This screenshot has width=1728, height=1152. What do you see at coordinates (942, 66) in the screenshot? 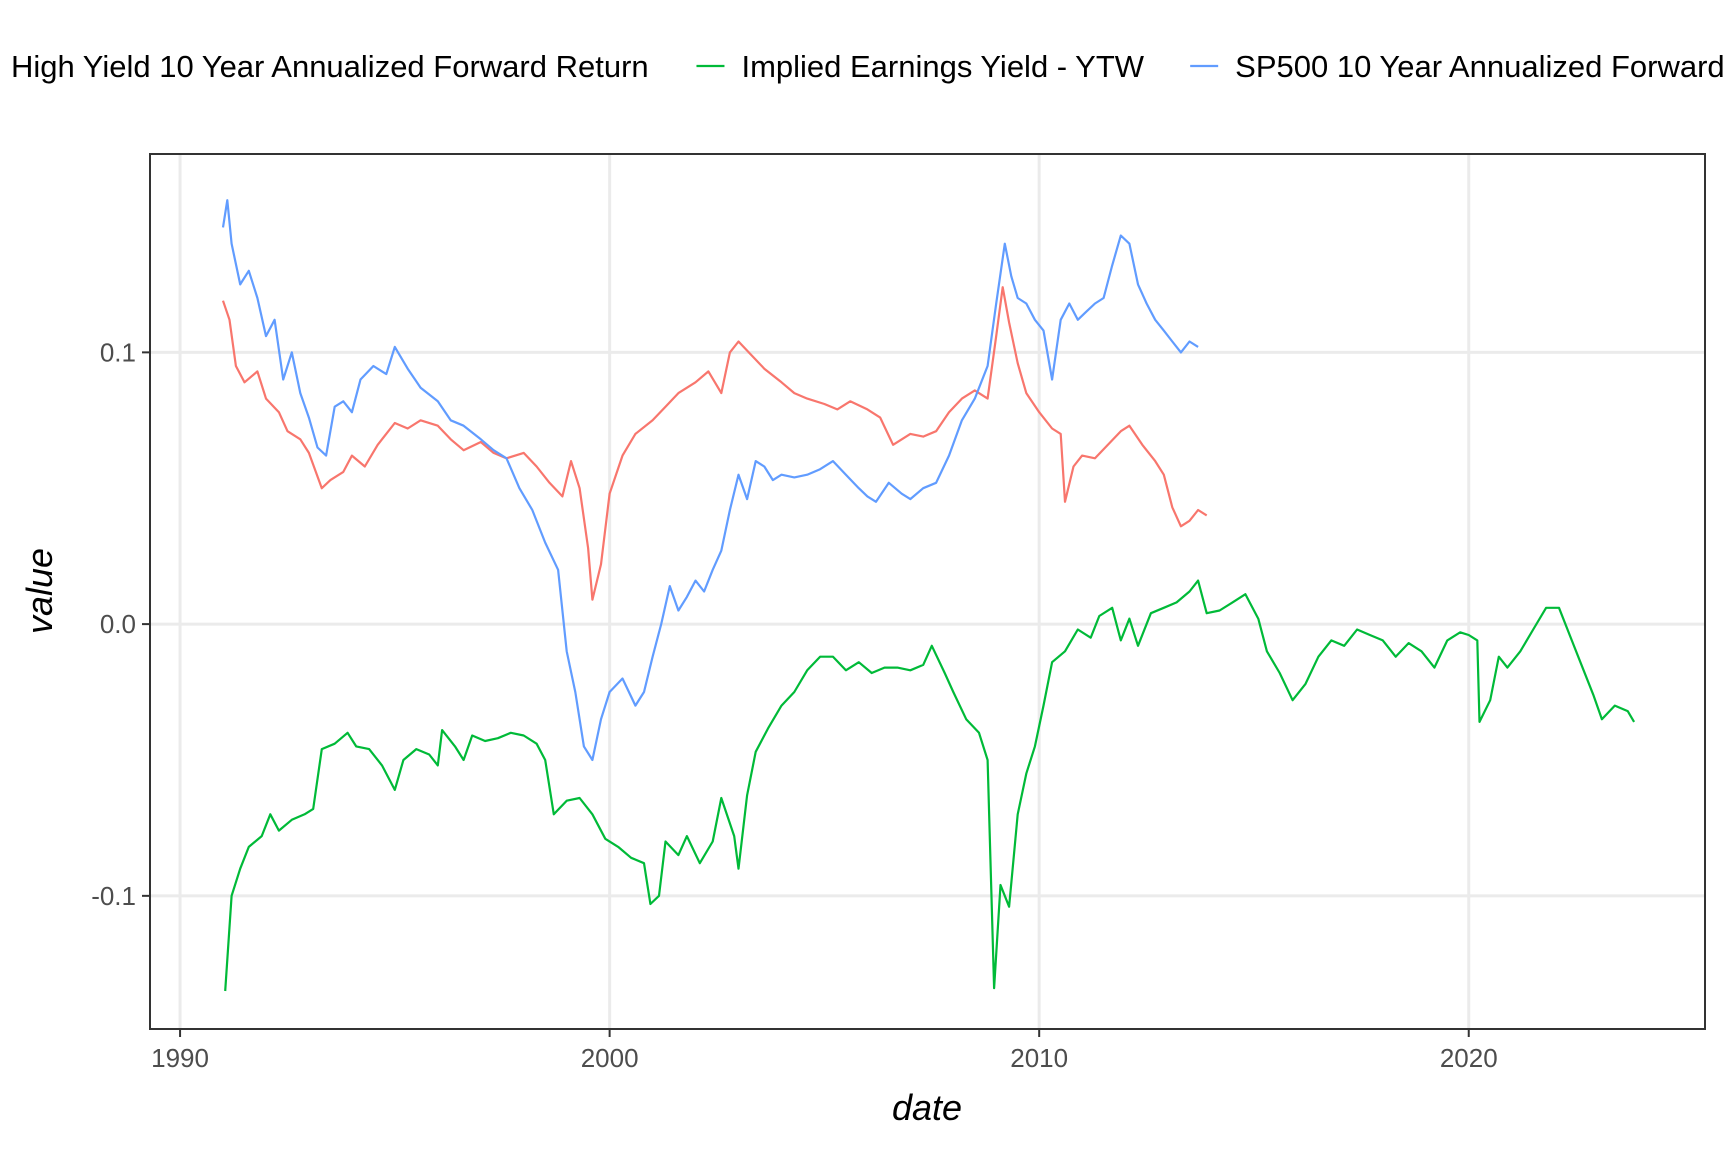
I see `legend-label-1: Implied Earnings Yield - YTW` at bounding box center [942, 66].